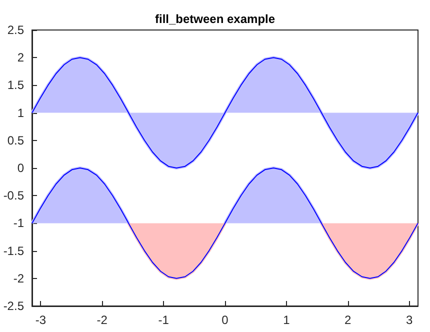  I want to click on x-tick-label: 0, so click(225, 320).